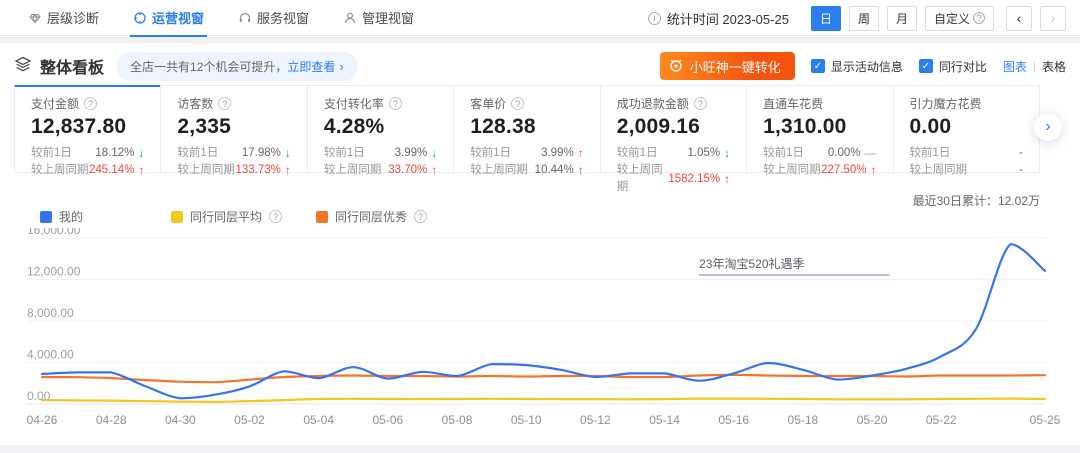 This screenshot has height=453, width=1080. What do you see at coordinates (727, 66) in the screenshot?
I see `wangshen-convert-button: 小旺神一键转化` at bounding box center [727, 66].